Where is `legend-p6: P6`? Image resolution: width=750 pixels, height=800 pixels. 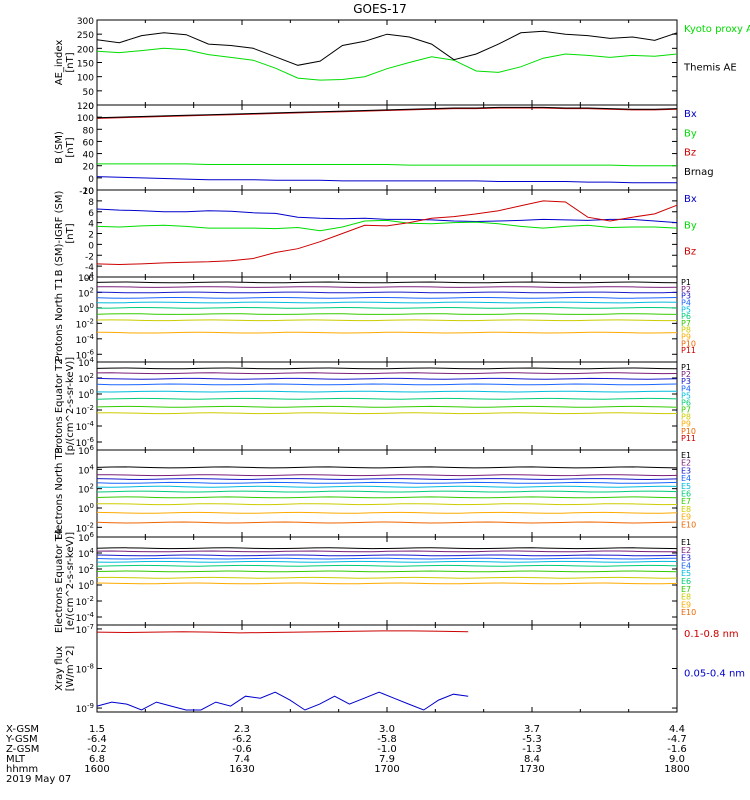
legend-p6: P6 is located at coordinates (686, 316).